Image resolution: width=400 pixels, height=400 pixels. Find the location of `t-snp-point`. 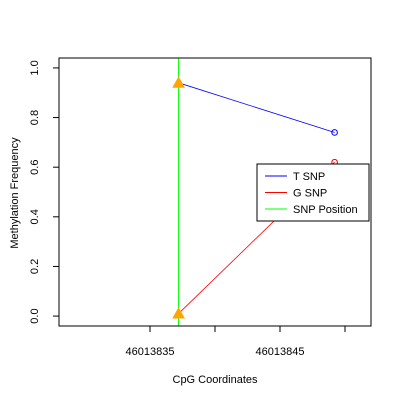

t-snp-point is located at coordinates (334, 132).